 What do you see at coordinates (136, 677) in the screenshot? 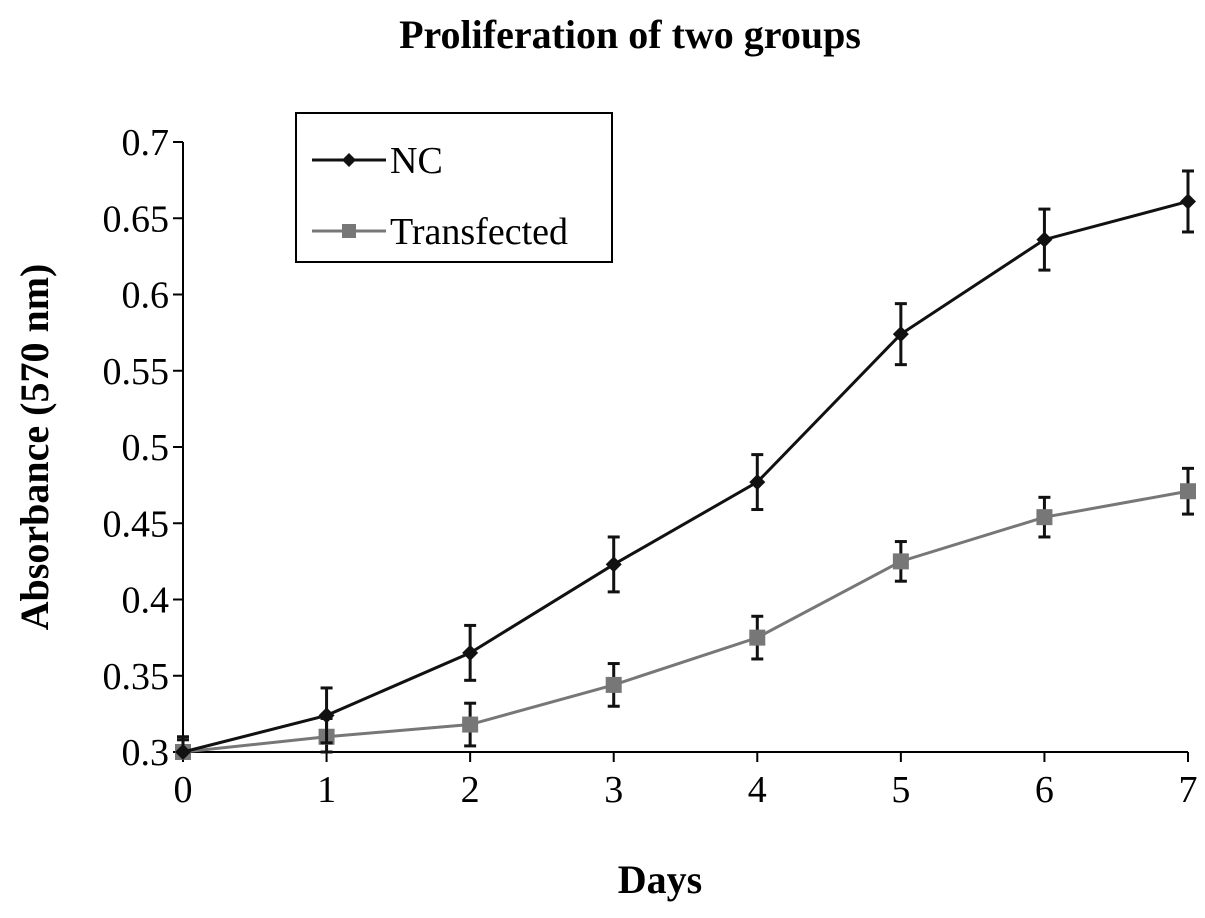
I see `y-tick-label: 0.35` at bounding box center [136, 677].